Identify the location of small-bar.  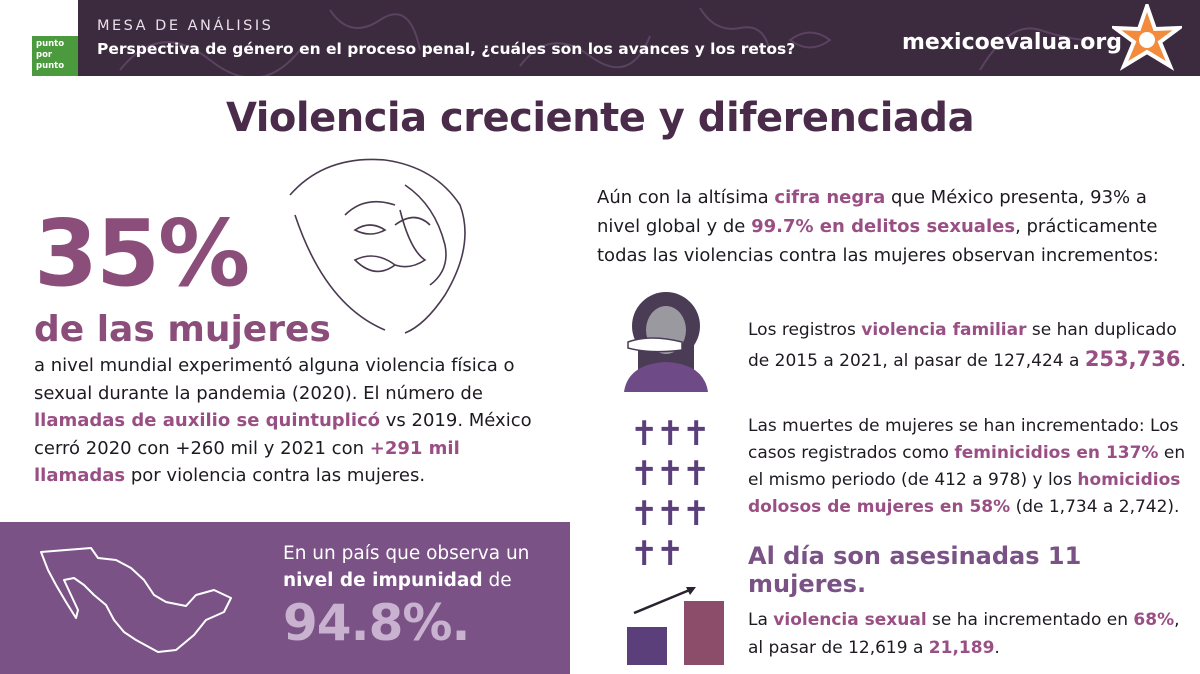
(647, 646).